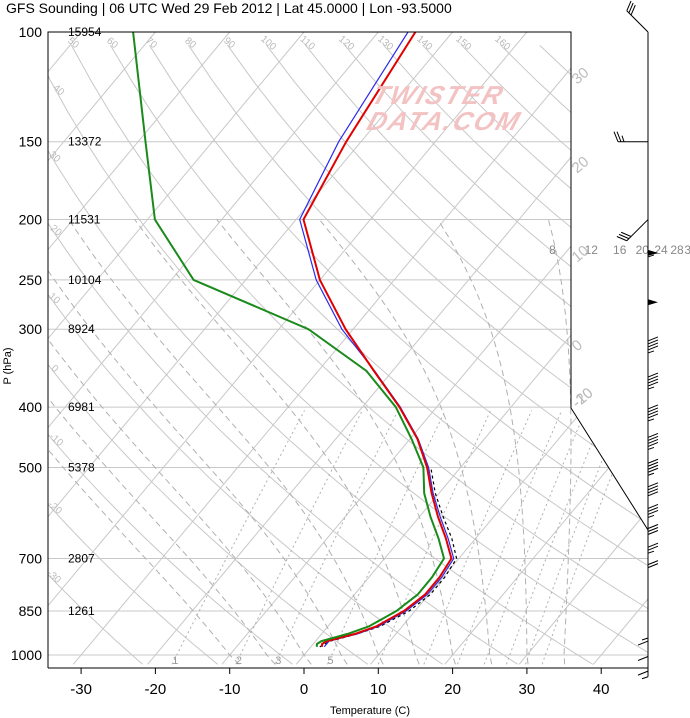 This screenshot has height=718, width=690. What do you see at coordinates (438, 95) in the screenshot?
I see `watermark-line-1: TWISTER` at bounding box center [438, 95].